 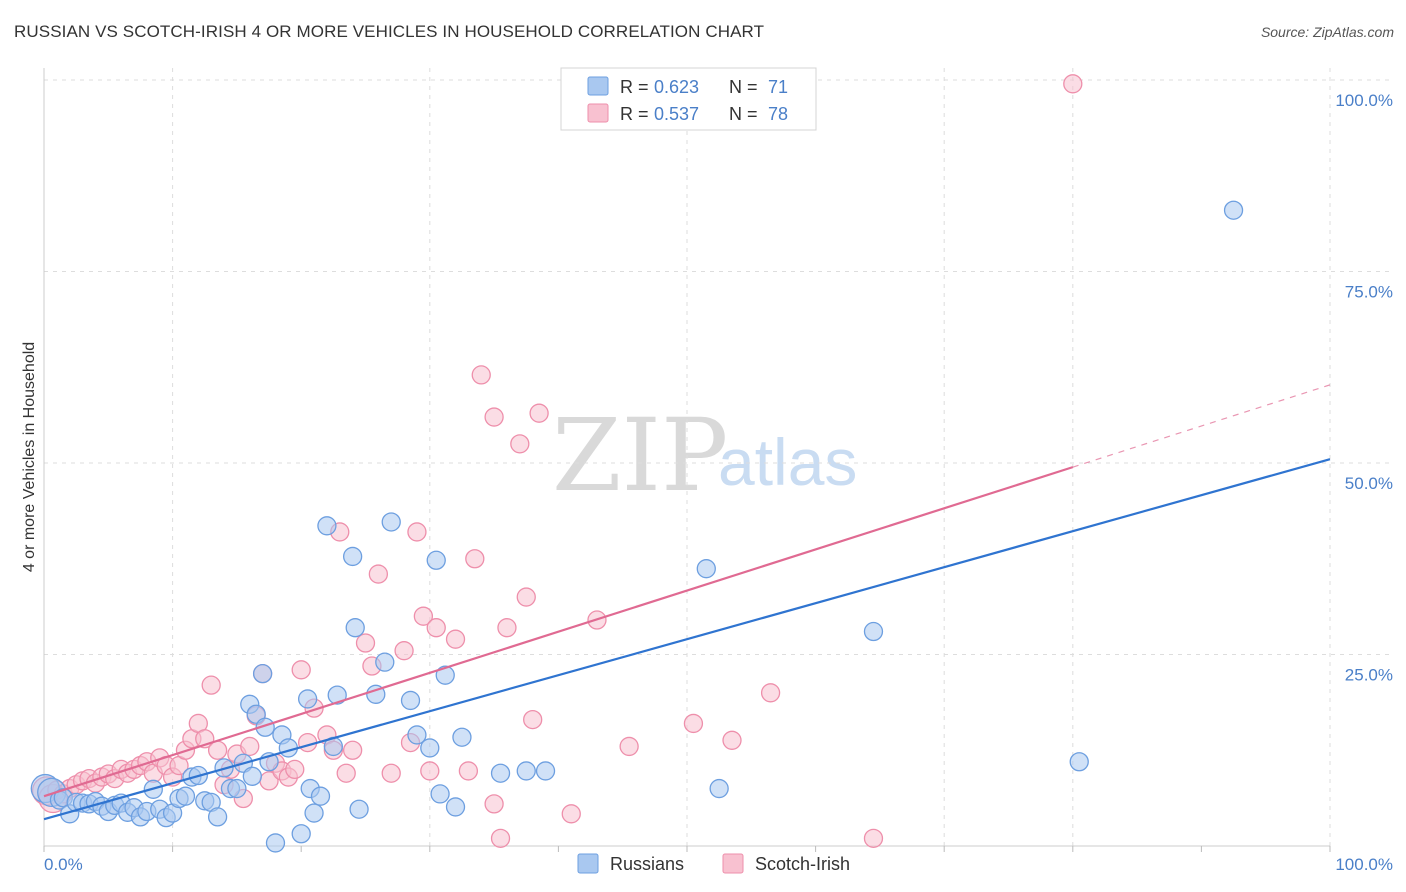 What do you see at coordinates (787, 462) in the screenshot?
I see `watermark-atlas: atlas` at bounding box center [787, 462].